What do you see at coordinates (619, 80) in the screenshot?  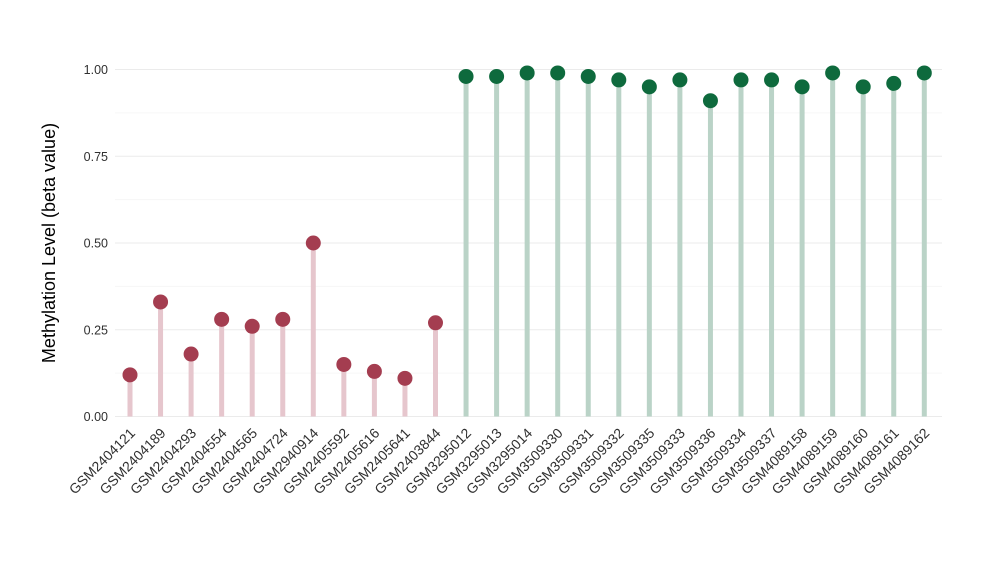 I see `data-point-GSM3509332` at bounding box center [619, 80].